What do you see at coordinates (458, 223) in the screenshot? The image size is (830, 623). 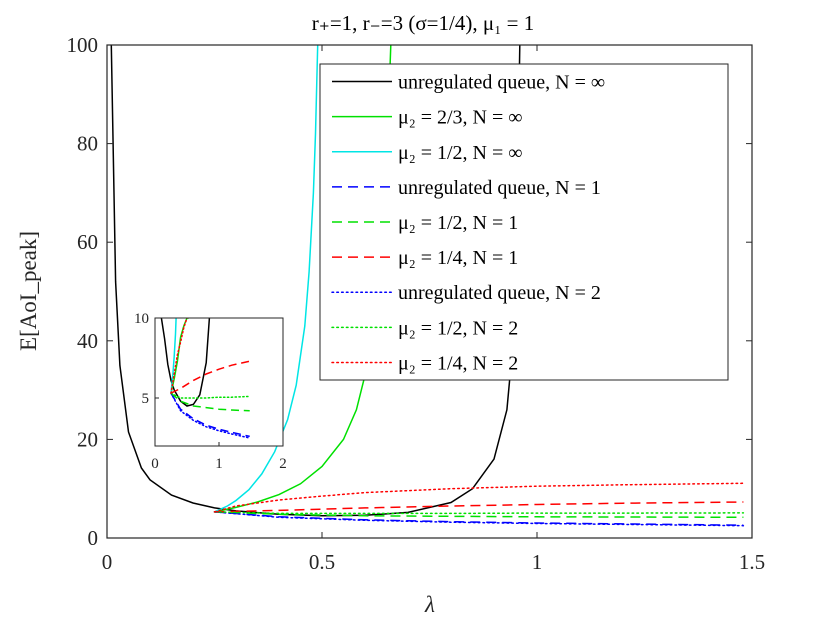 I see `legend-entry: μ₂ = 1/2, N = 1` at bounding box center [458, 223].